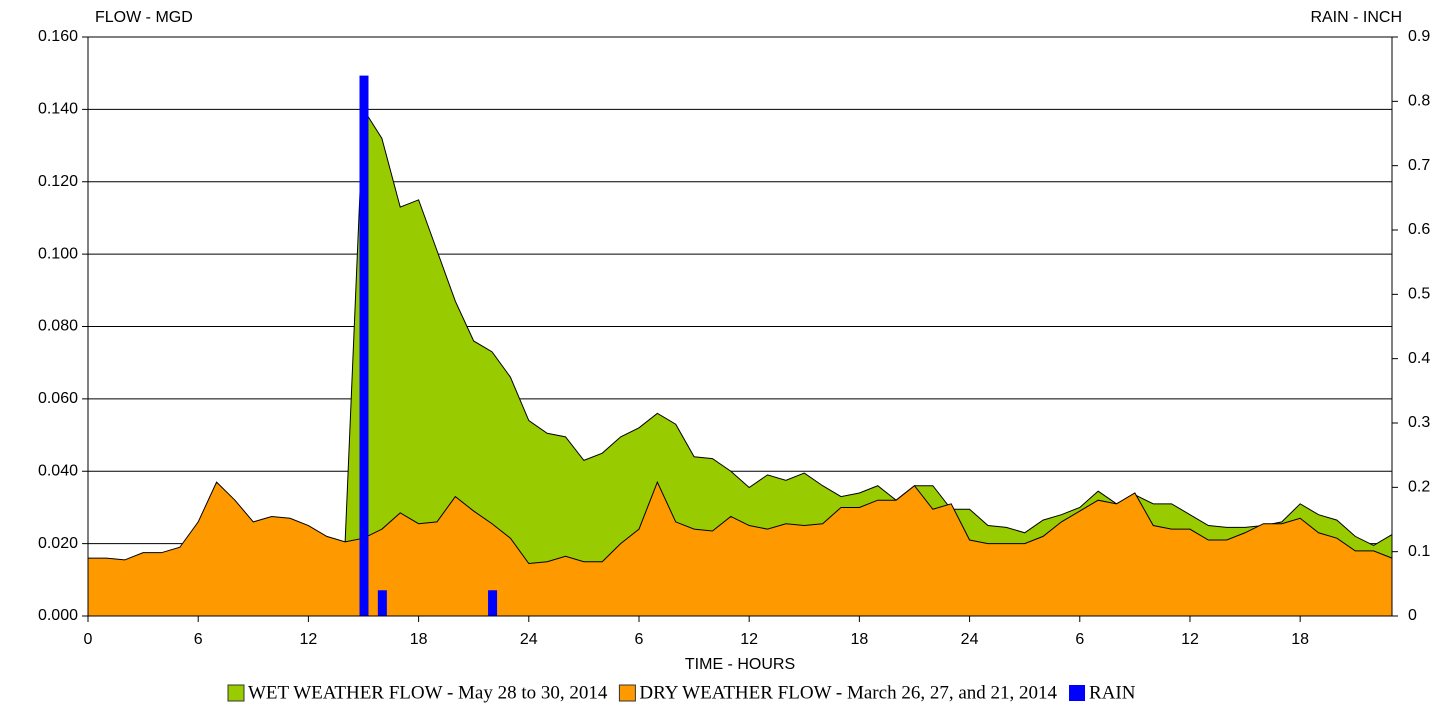 The height and width of the screenshot is (718, 1447). I want to click on y2-tick-label: 0, so click(1412, 615).